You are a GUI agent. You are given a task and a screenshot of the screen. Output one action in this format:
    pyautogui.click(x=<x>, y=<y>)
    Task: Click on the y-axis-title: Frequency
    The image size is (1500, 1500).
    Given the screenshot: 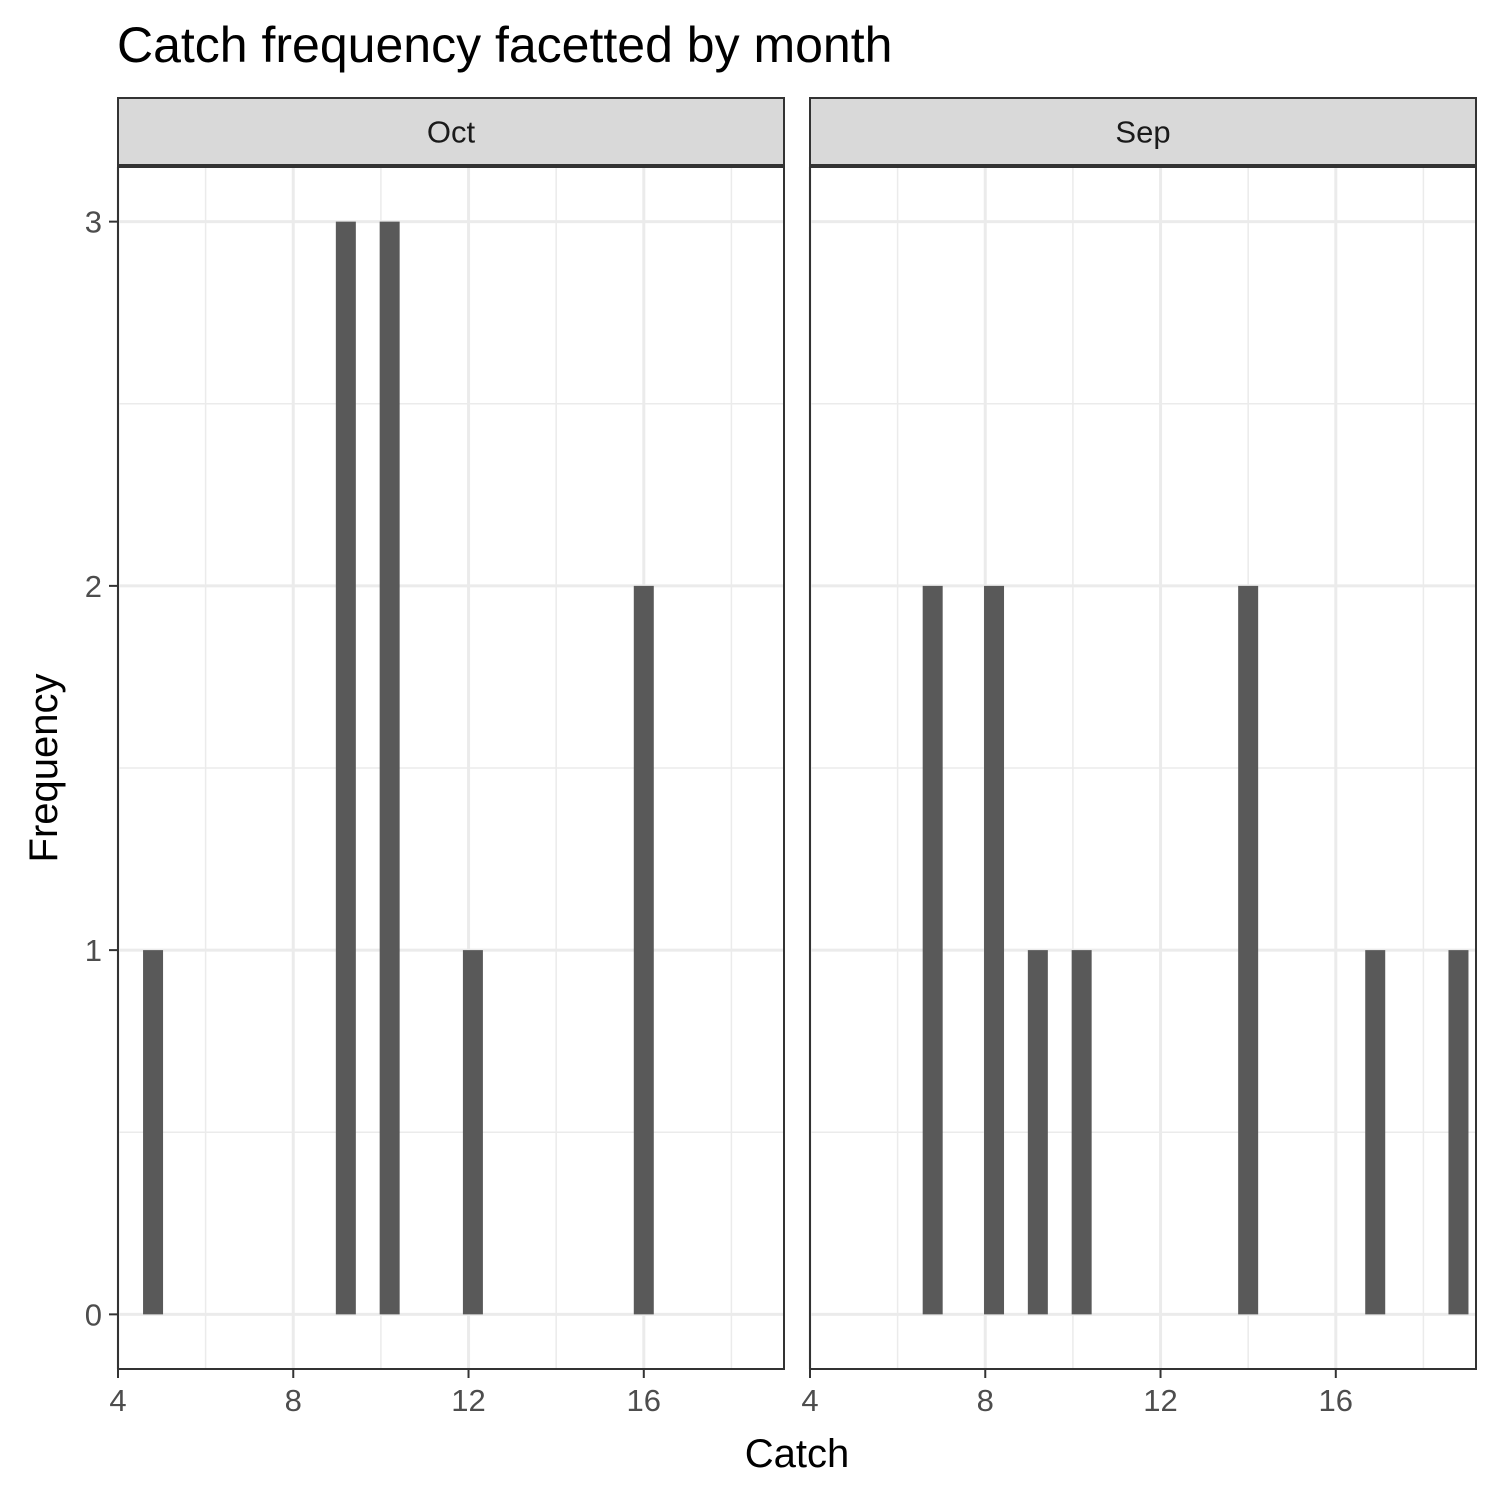 What is the action you would take?
    pyautogui.click(x=44, y=768)
    